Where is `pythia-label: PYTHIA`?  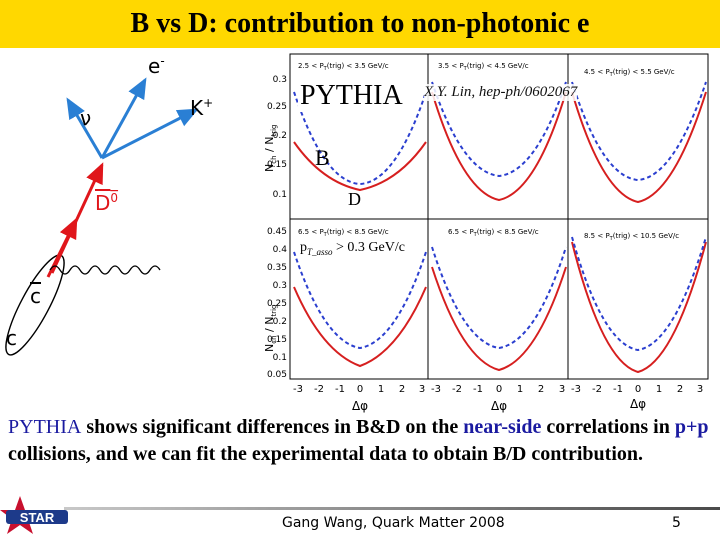
pythia-label: PYTHIA is located at coordinates (351, 96).